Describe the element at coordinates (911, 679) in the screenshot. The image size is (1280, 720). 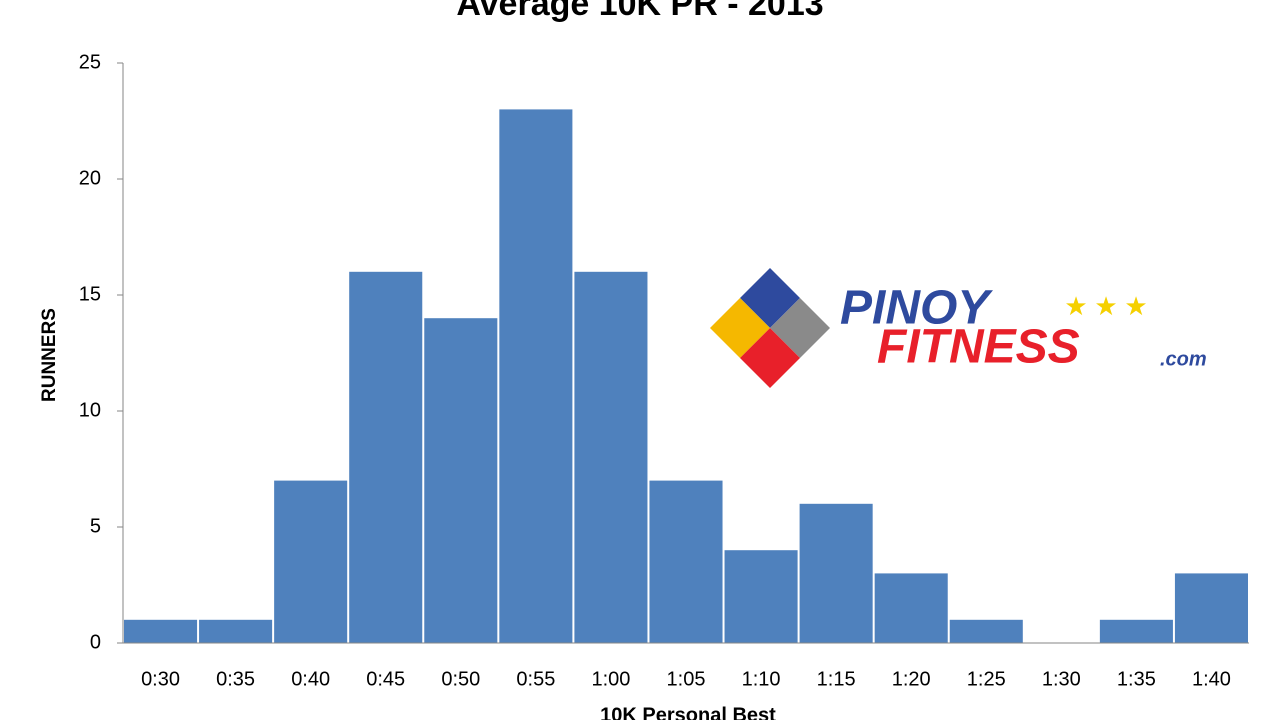
I see `x-tick-label: 1:20` at that location.